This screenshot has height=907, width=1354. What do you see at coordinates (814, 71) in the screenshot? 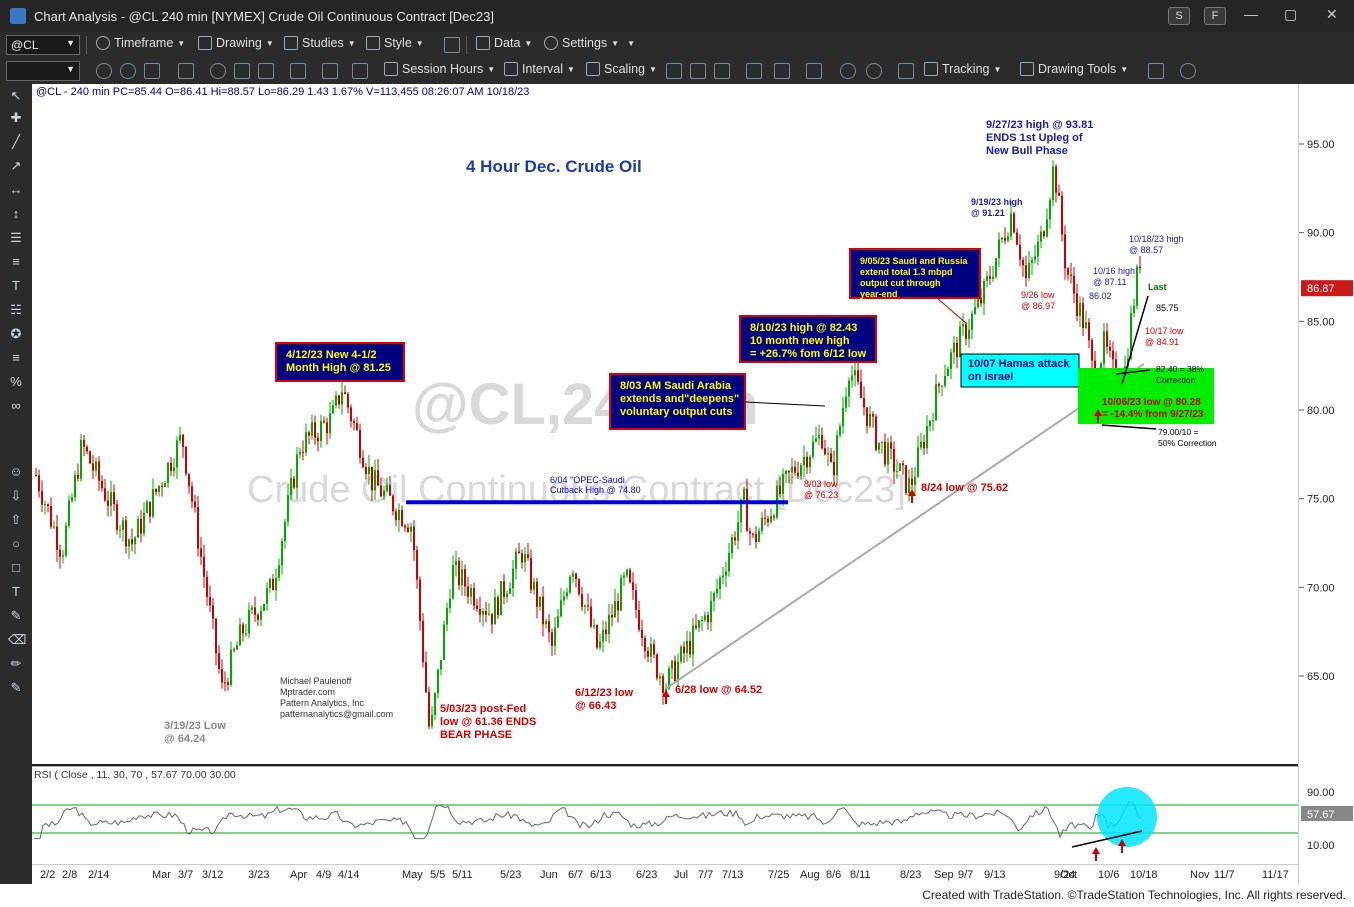
I see `fit-icon` at bounding box center [814, 71].